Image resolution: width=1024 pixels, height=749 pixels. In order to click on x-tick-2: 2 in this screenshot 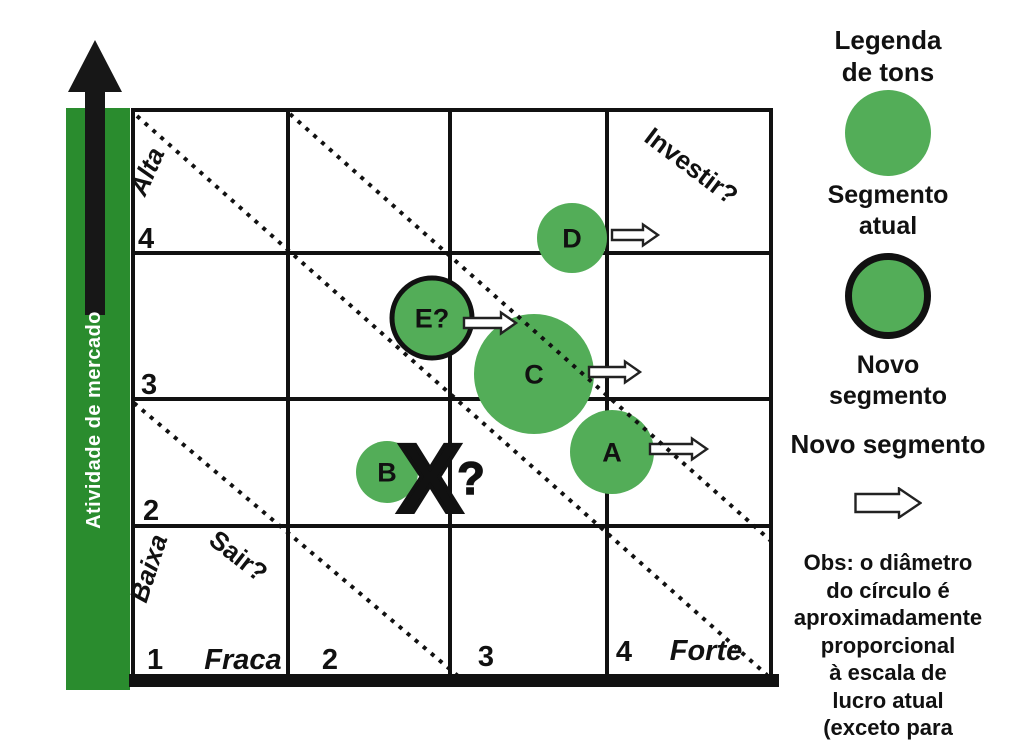, I will do `click(330, 660)`.